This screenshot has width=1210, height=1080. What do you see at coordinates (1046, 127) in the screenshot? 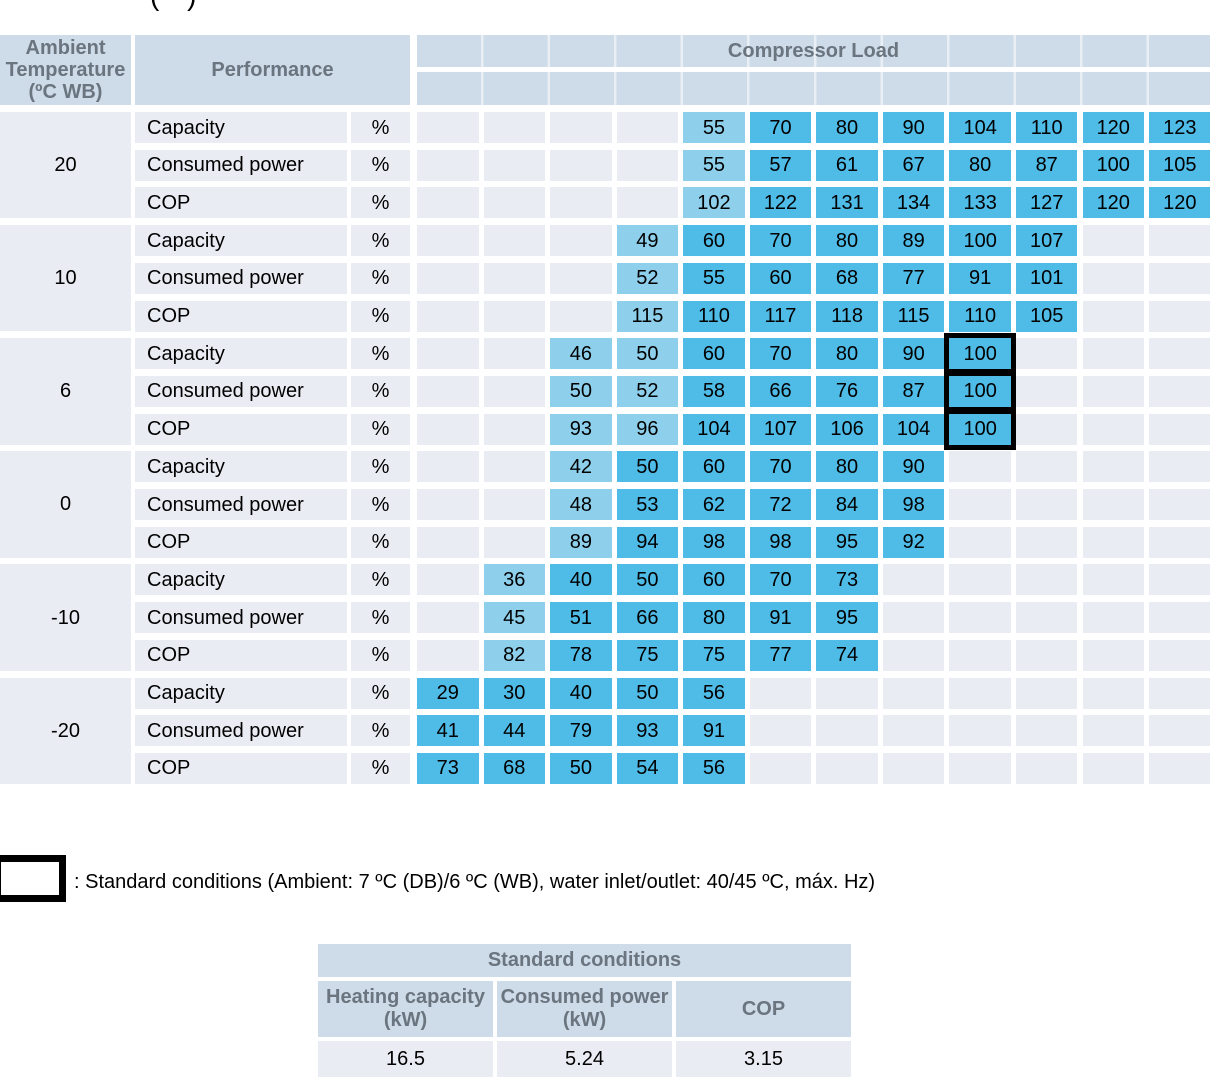
I see `load-value-cell: 110` at bounding box center [1046, 127].